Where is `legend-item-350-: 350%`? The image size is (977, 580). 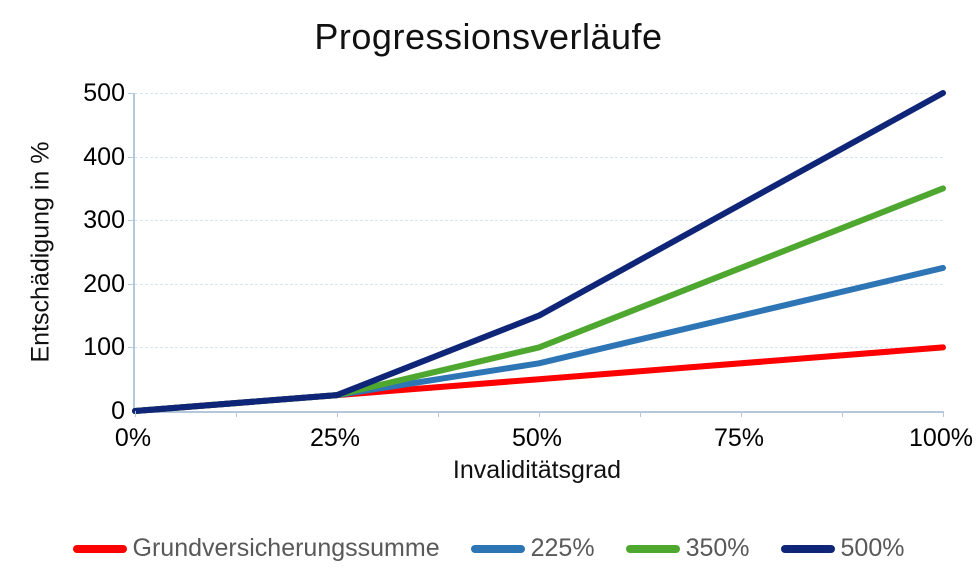 legend-item-350-: 350% is located at coordinates (687, 548).